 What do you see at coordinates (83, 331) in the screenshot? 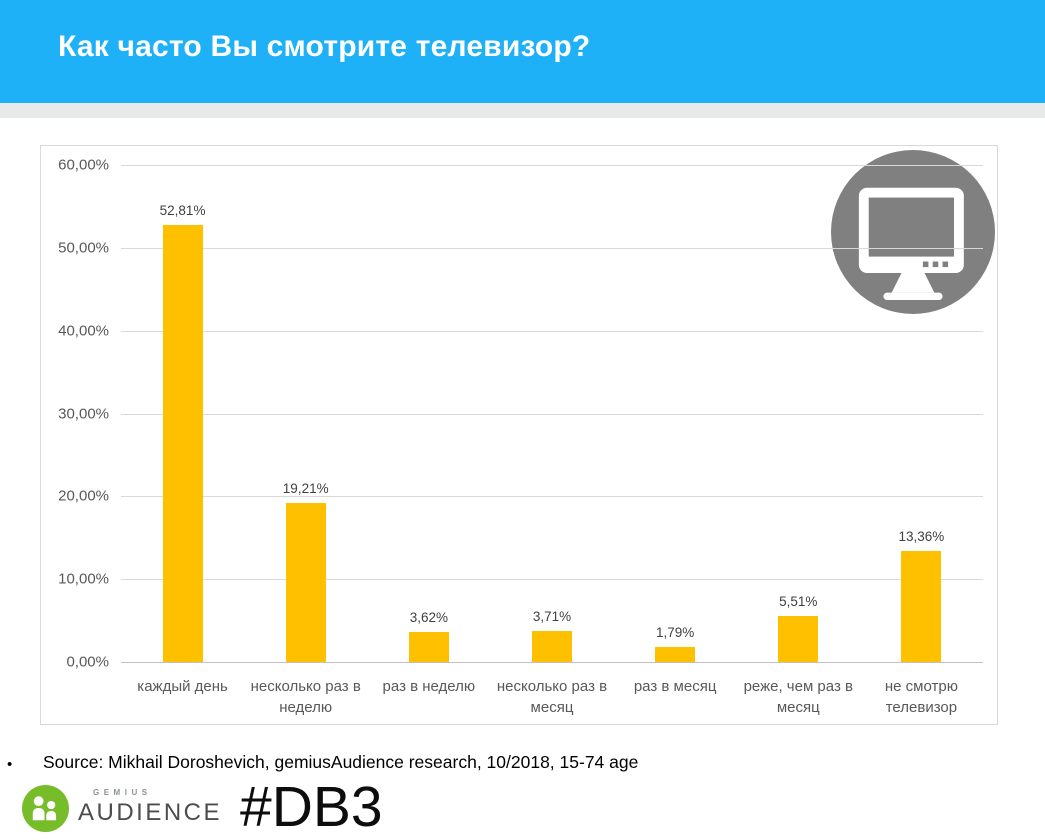
I see `y-tick-label: 40,00%` at bounding box center [83, 331].